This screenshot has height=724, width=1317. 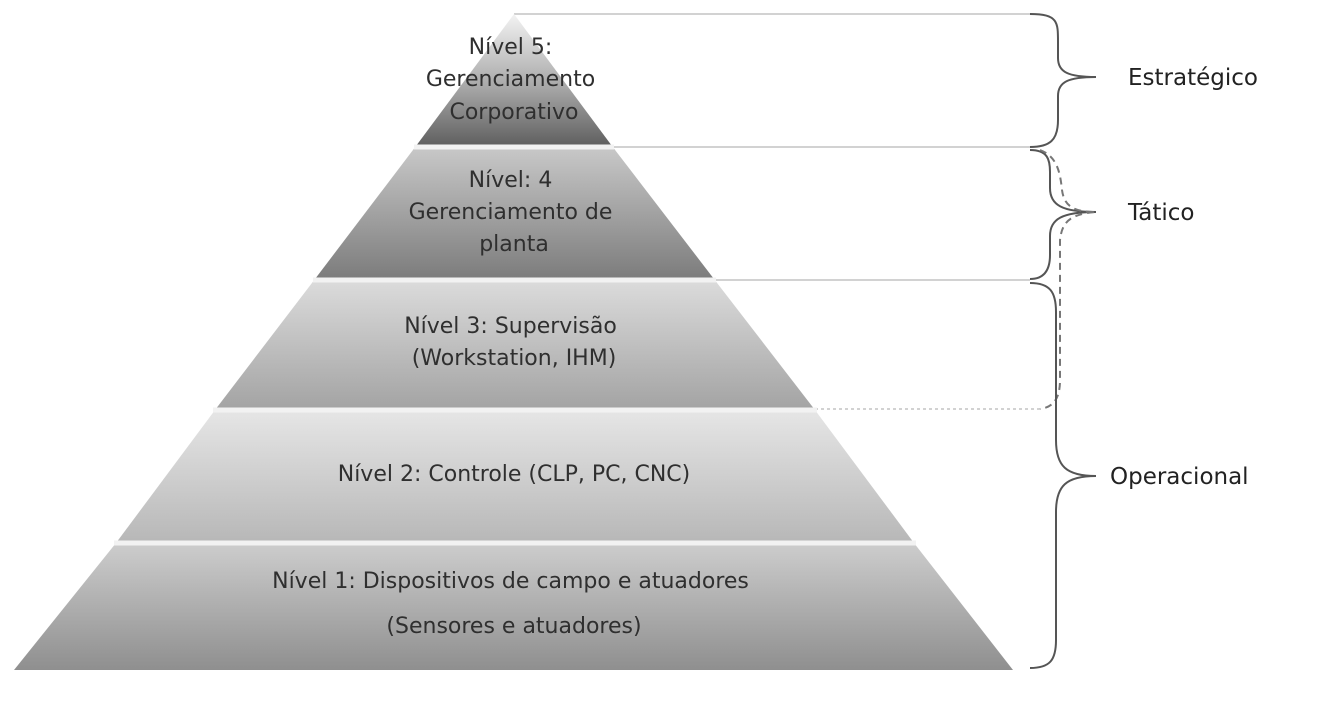 I want to click on level-3-label: Nível 3: Supervisão (Workstation, IHM), so click(x=514, y=342).